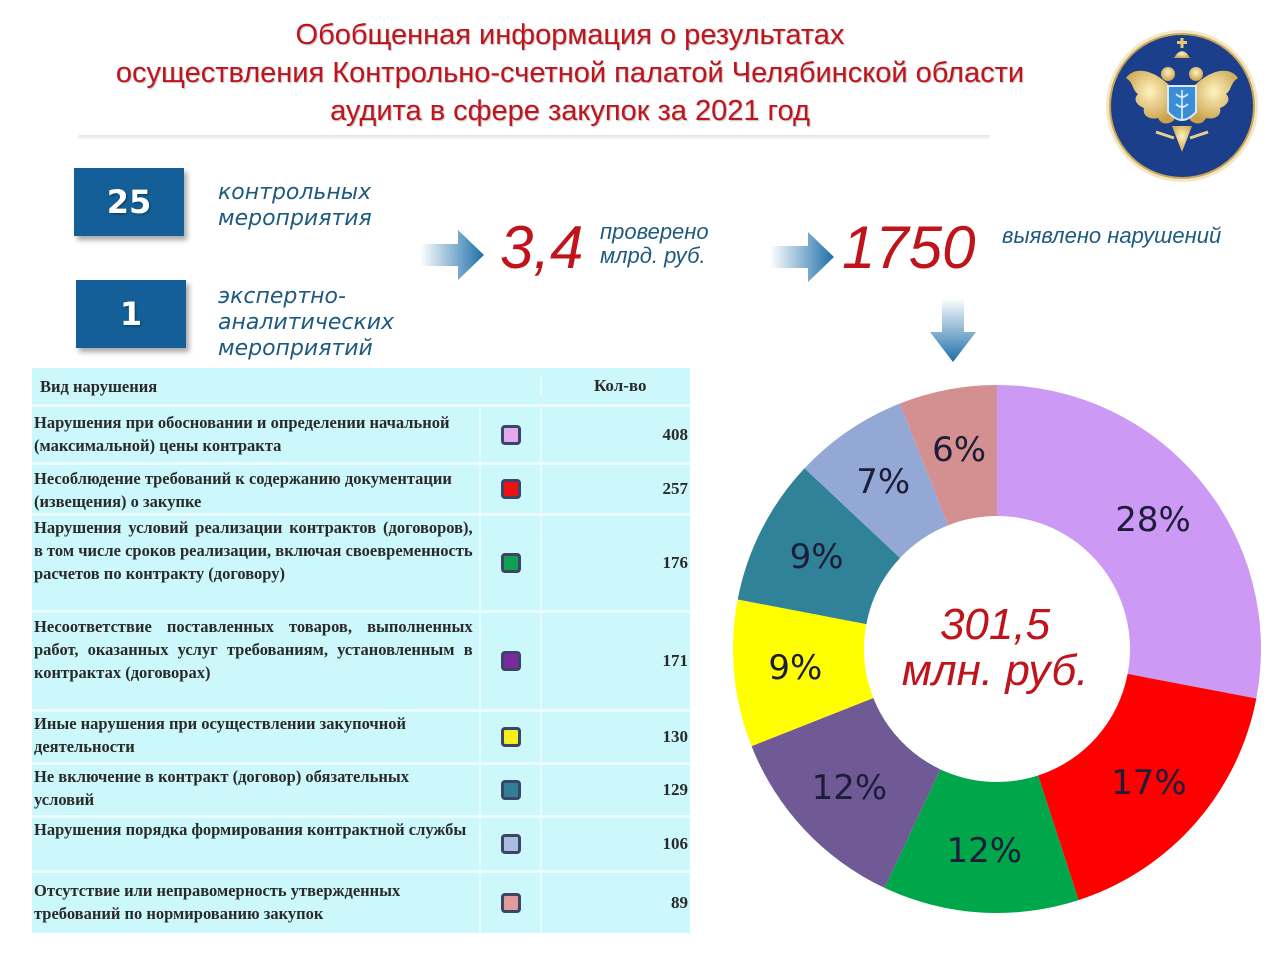  What do you see at coordinates (653, 255) in the screenshot?
I see `checked-amount-label-line-2: млрд. руб.` at bounding box center [653, 255].